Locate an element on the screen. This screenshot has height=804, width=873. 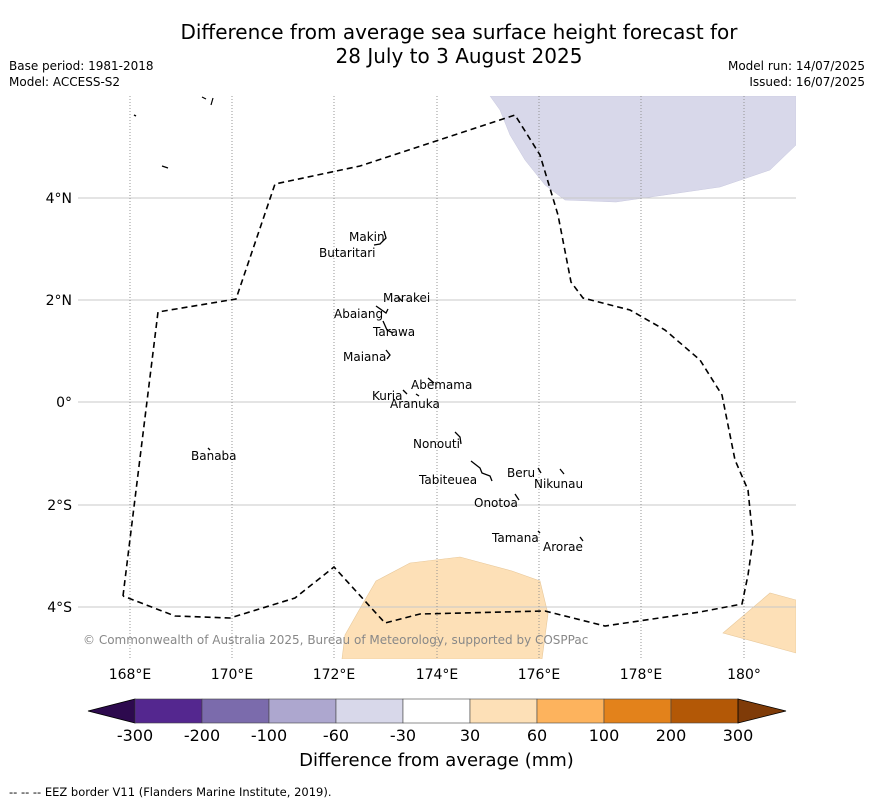
lon-tick-172e: 172°E is located at coordinates (334, 675).